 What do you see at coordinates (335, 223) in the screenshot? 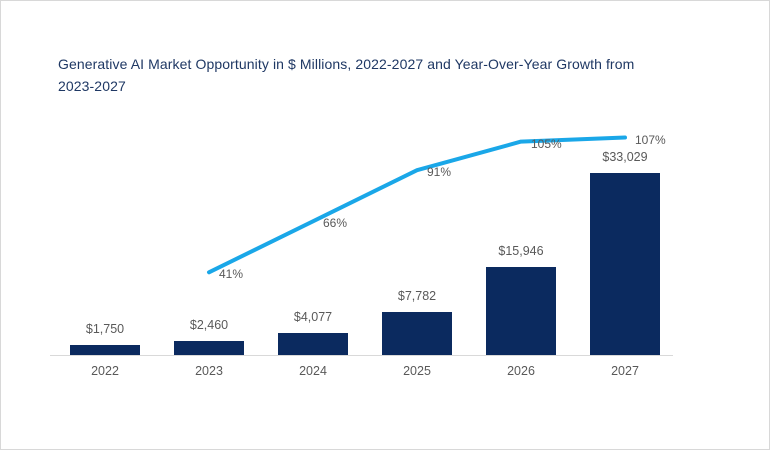
I see `growth-label-2024: 66%` at bounding box center [335, 223].